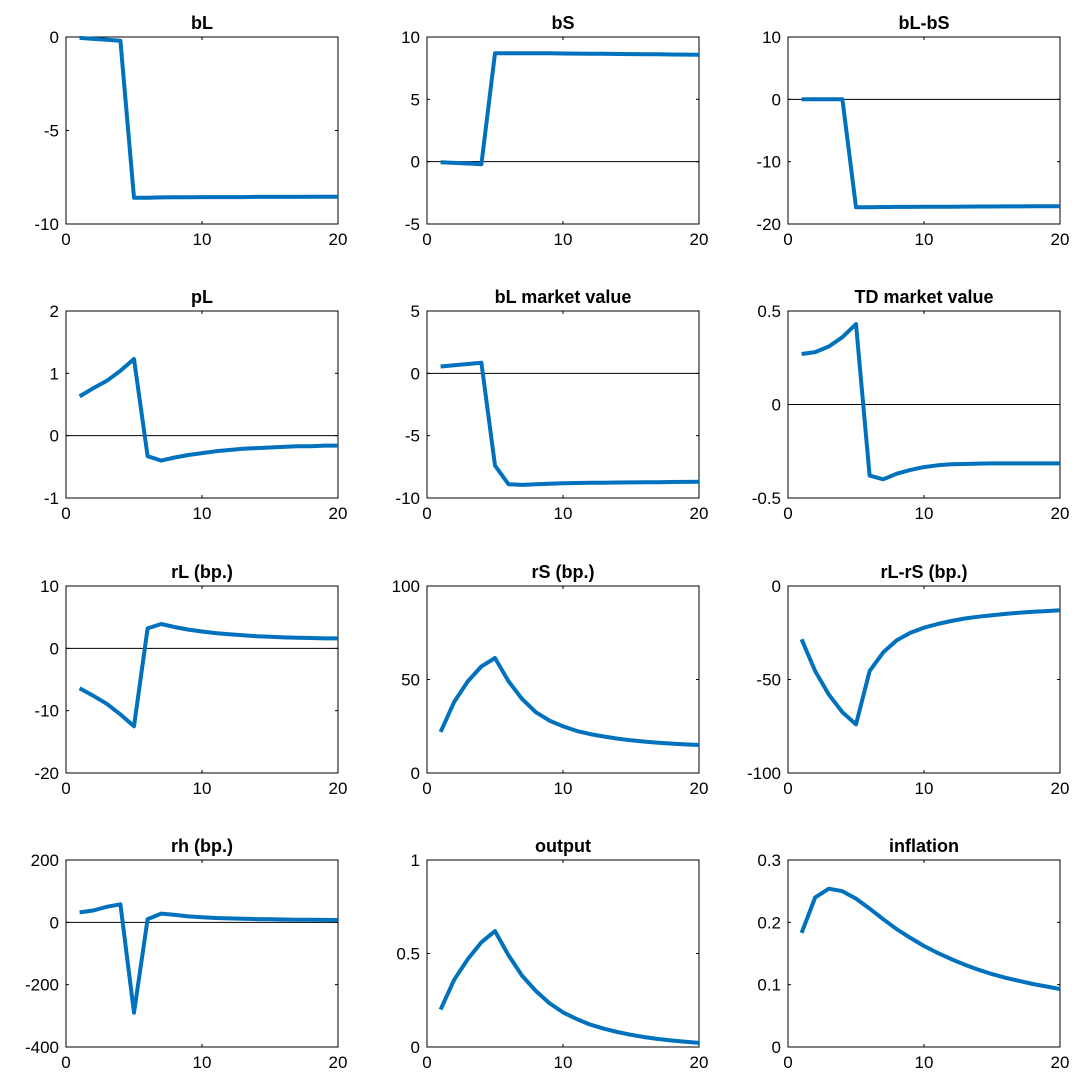  I want to click on chart-title: output, so click(563, 846).